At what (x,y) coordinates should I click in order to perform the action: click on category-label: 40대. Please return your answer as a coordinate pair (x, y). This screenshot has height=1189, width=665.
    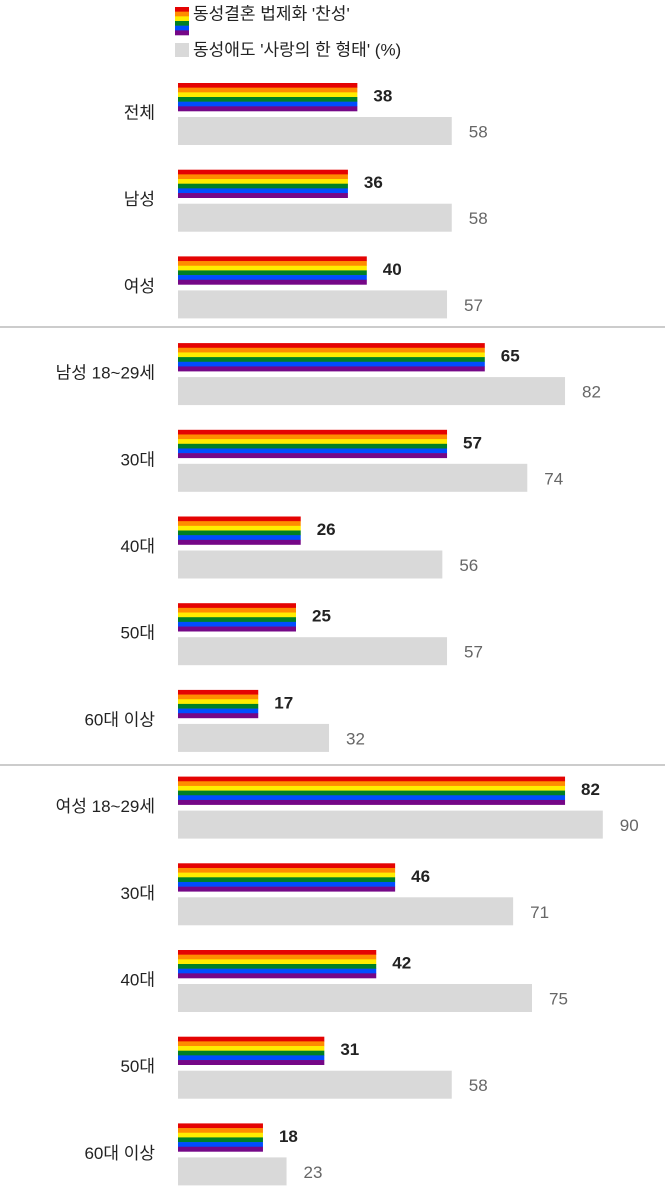
    Looking at the image, I should click on (137, 546).